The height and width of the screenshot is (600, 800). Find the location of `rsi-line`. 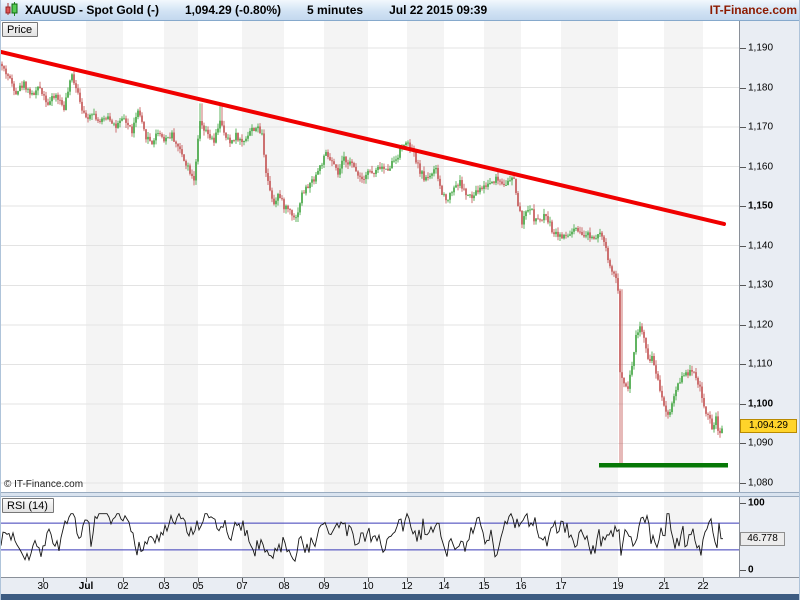

rsi-line is located at coordinates (362, 537).